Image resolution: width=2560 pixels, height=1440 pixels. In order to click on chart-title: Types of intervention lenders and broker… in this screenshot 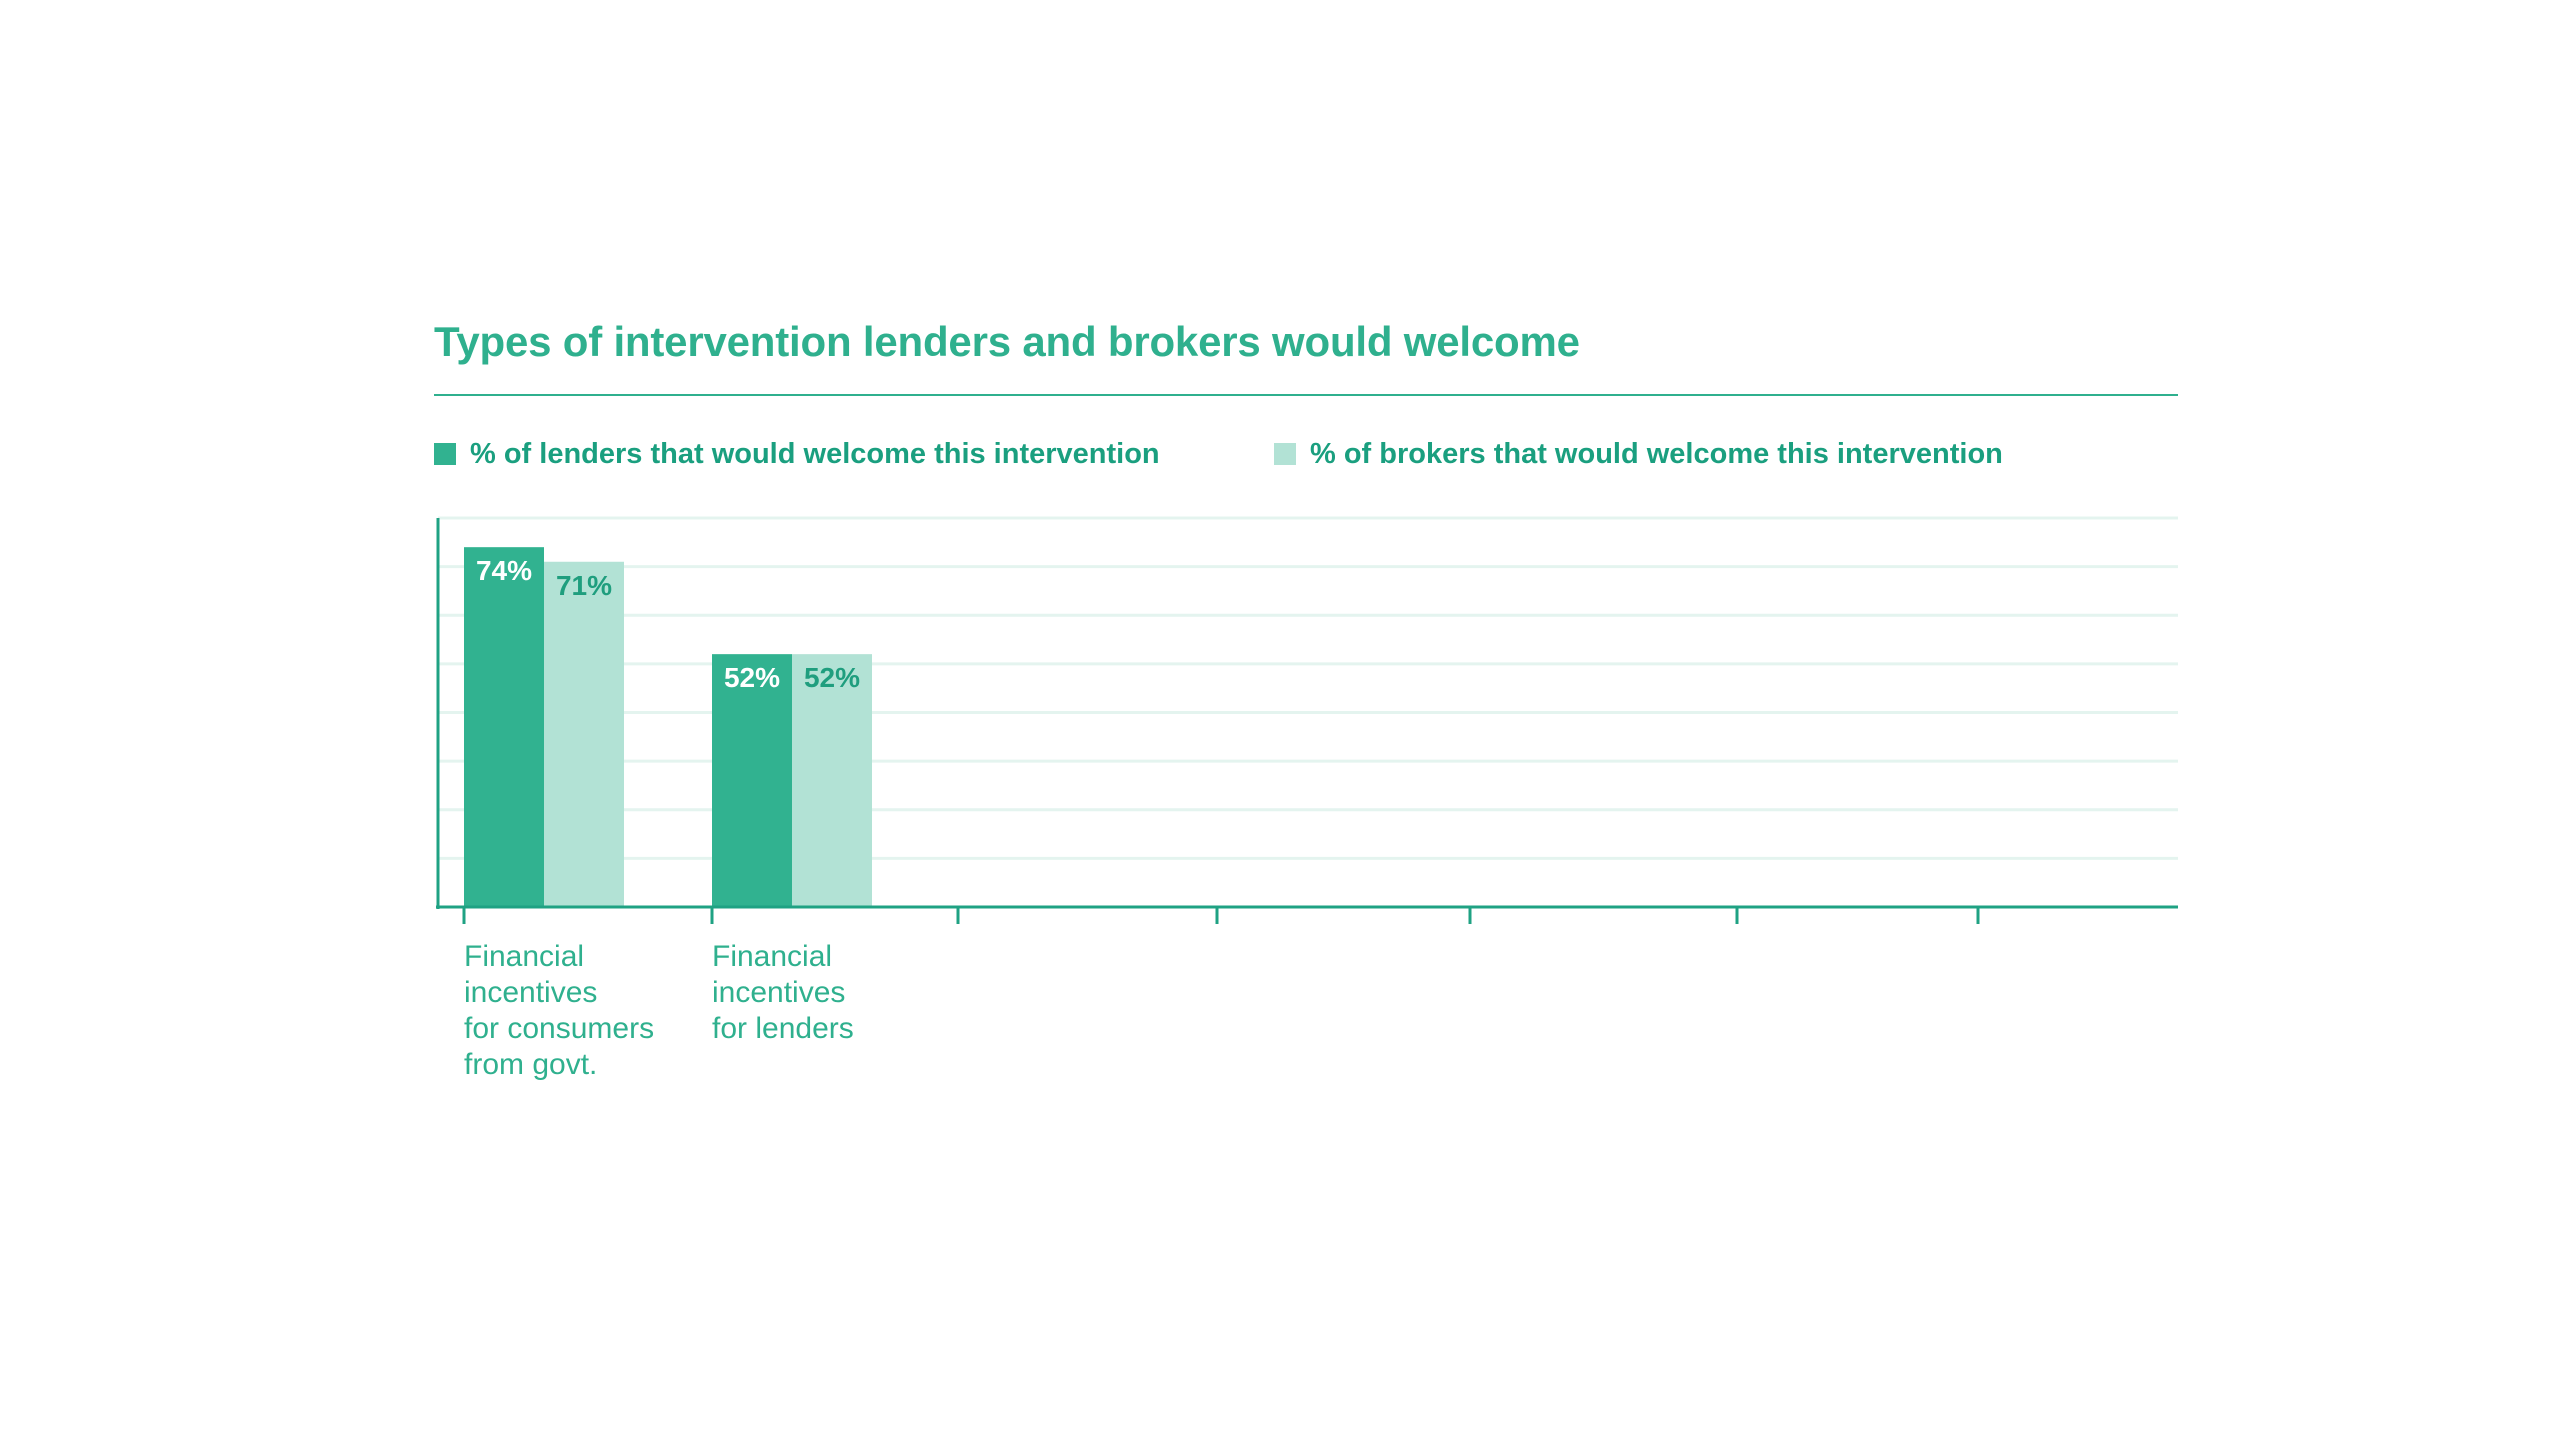, I will do `click(1007, 341)`.